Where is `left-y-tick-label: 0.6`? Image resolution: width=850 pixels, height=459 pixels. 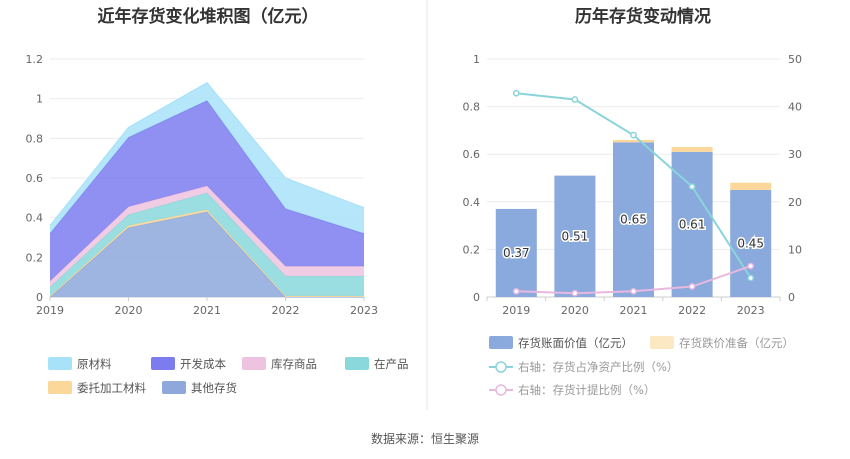
left-y-tick-label: 0.6 is located at coordinates (35, 178).